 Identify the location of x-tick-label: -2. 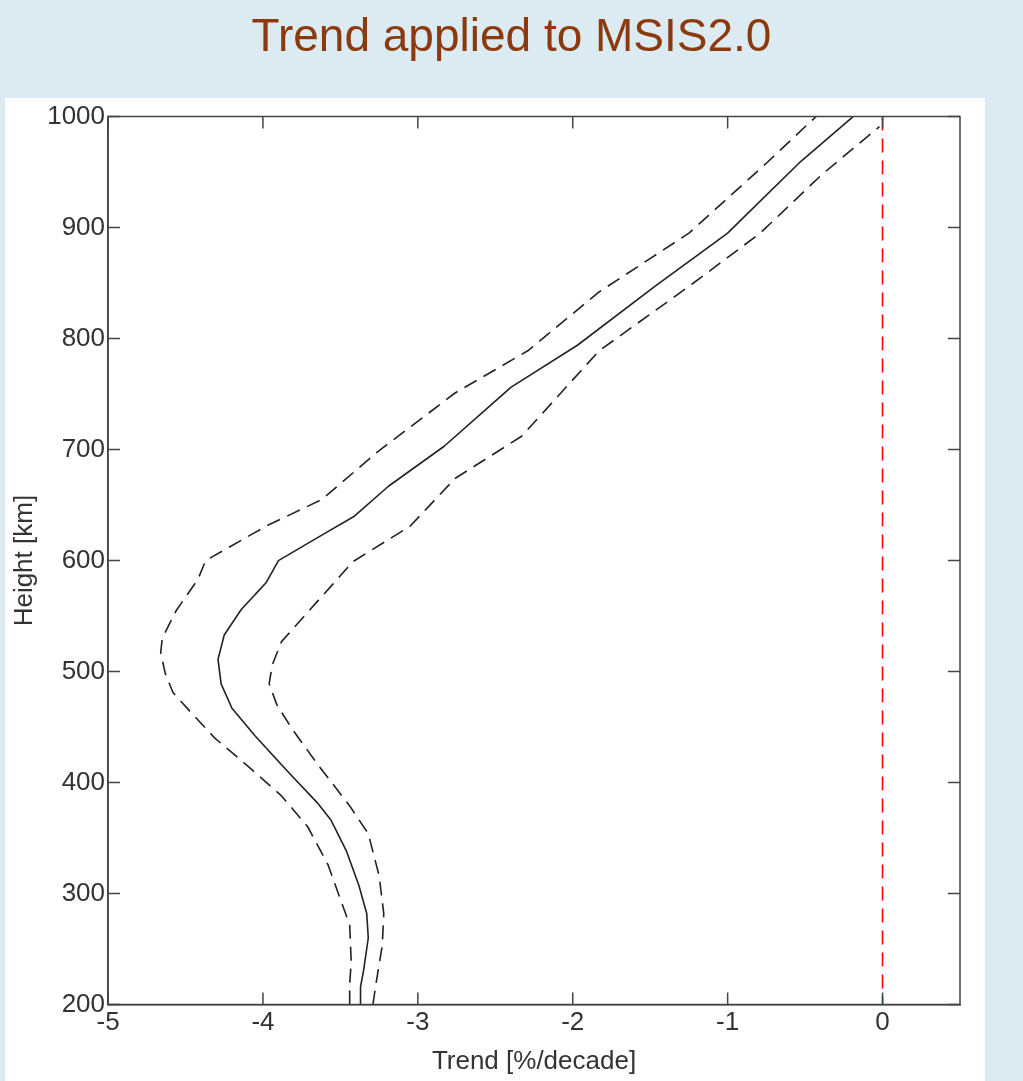
(573, 1021).